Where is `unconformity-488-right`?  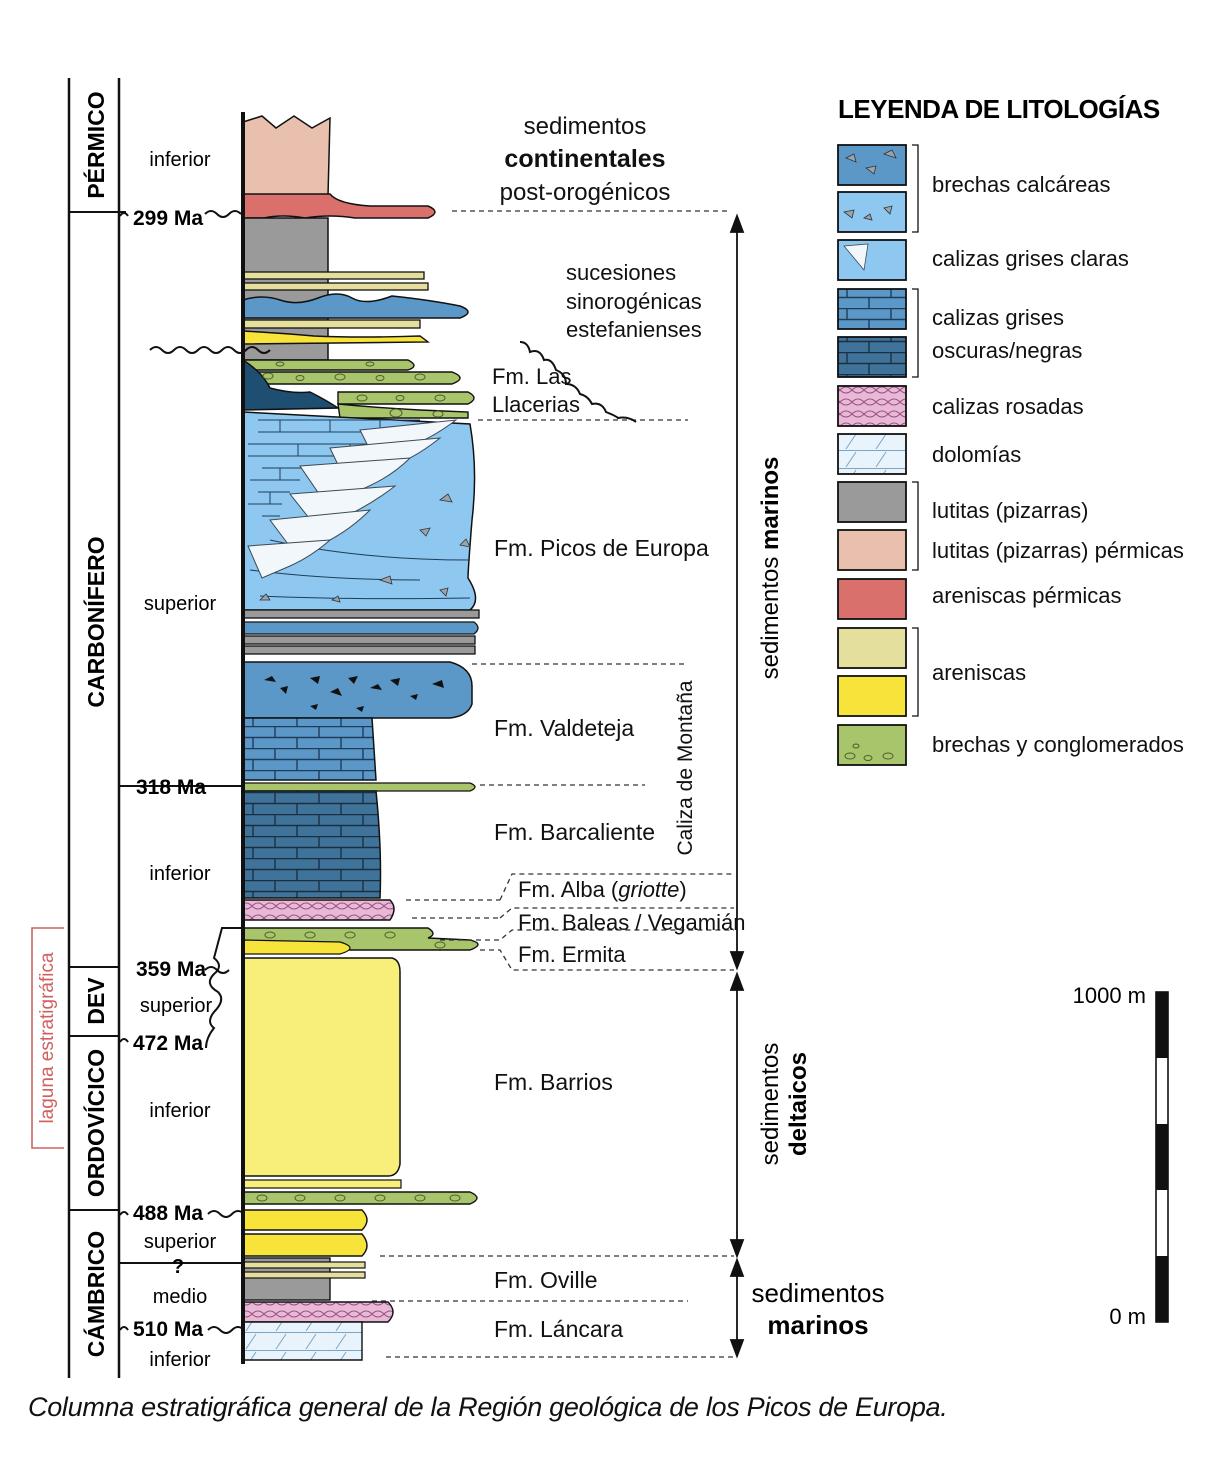 unconformity-488-right is located at coordinates (226, 1214).